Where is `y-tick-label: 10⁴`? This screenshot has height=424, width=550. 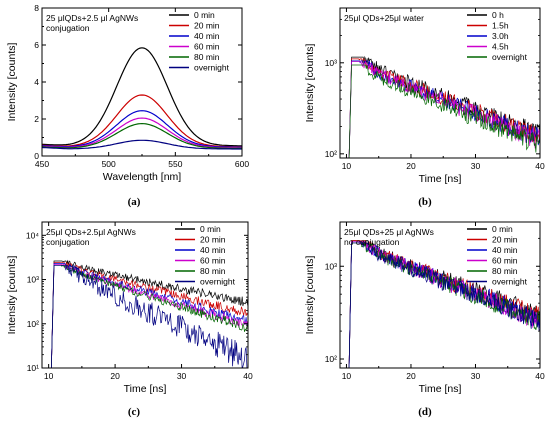
y-tick-label: 10⁴ is located at coordinates (32, 235).